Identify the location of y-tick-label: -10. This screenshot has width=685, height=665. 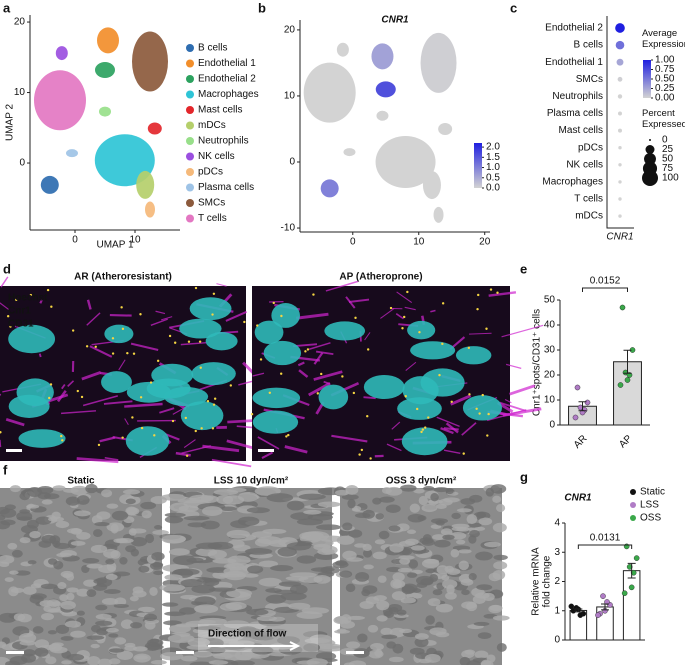
(288, 228).